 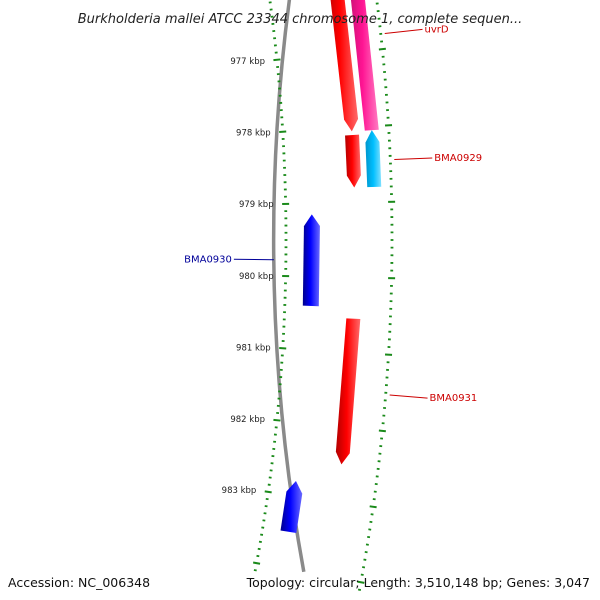 What do you see at coordinates (253, 349) in the screenshot?
I see `tick-label: 981 kbp` at bounding box center [253, 349].